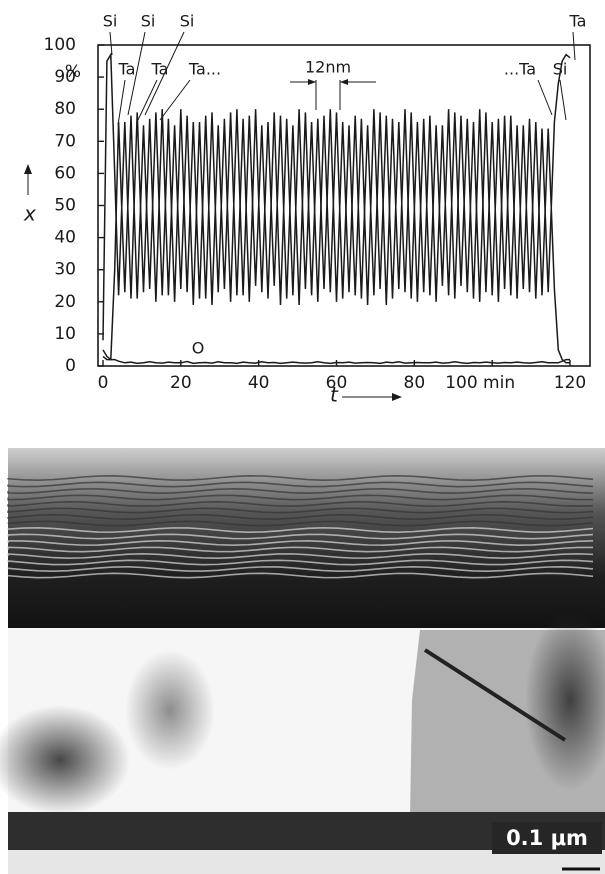 The width and height of the screenshot is (605, 874). I want to click on x-tick-label: 60, so click(337, 383).